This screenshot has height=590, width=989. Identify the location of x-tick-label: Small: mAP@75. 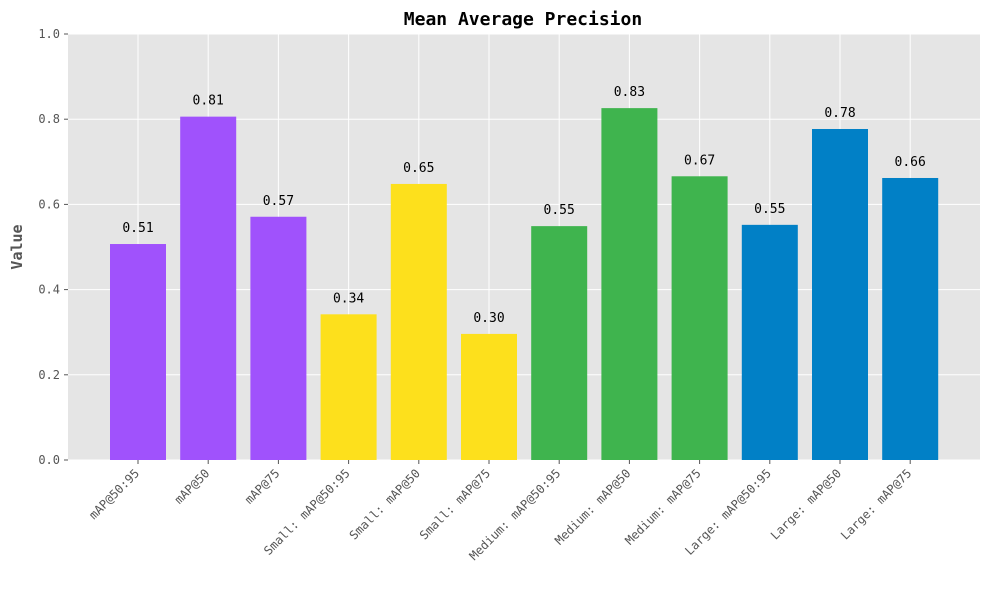
(455, 504).